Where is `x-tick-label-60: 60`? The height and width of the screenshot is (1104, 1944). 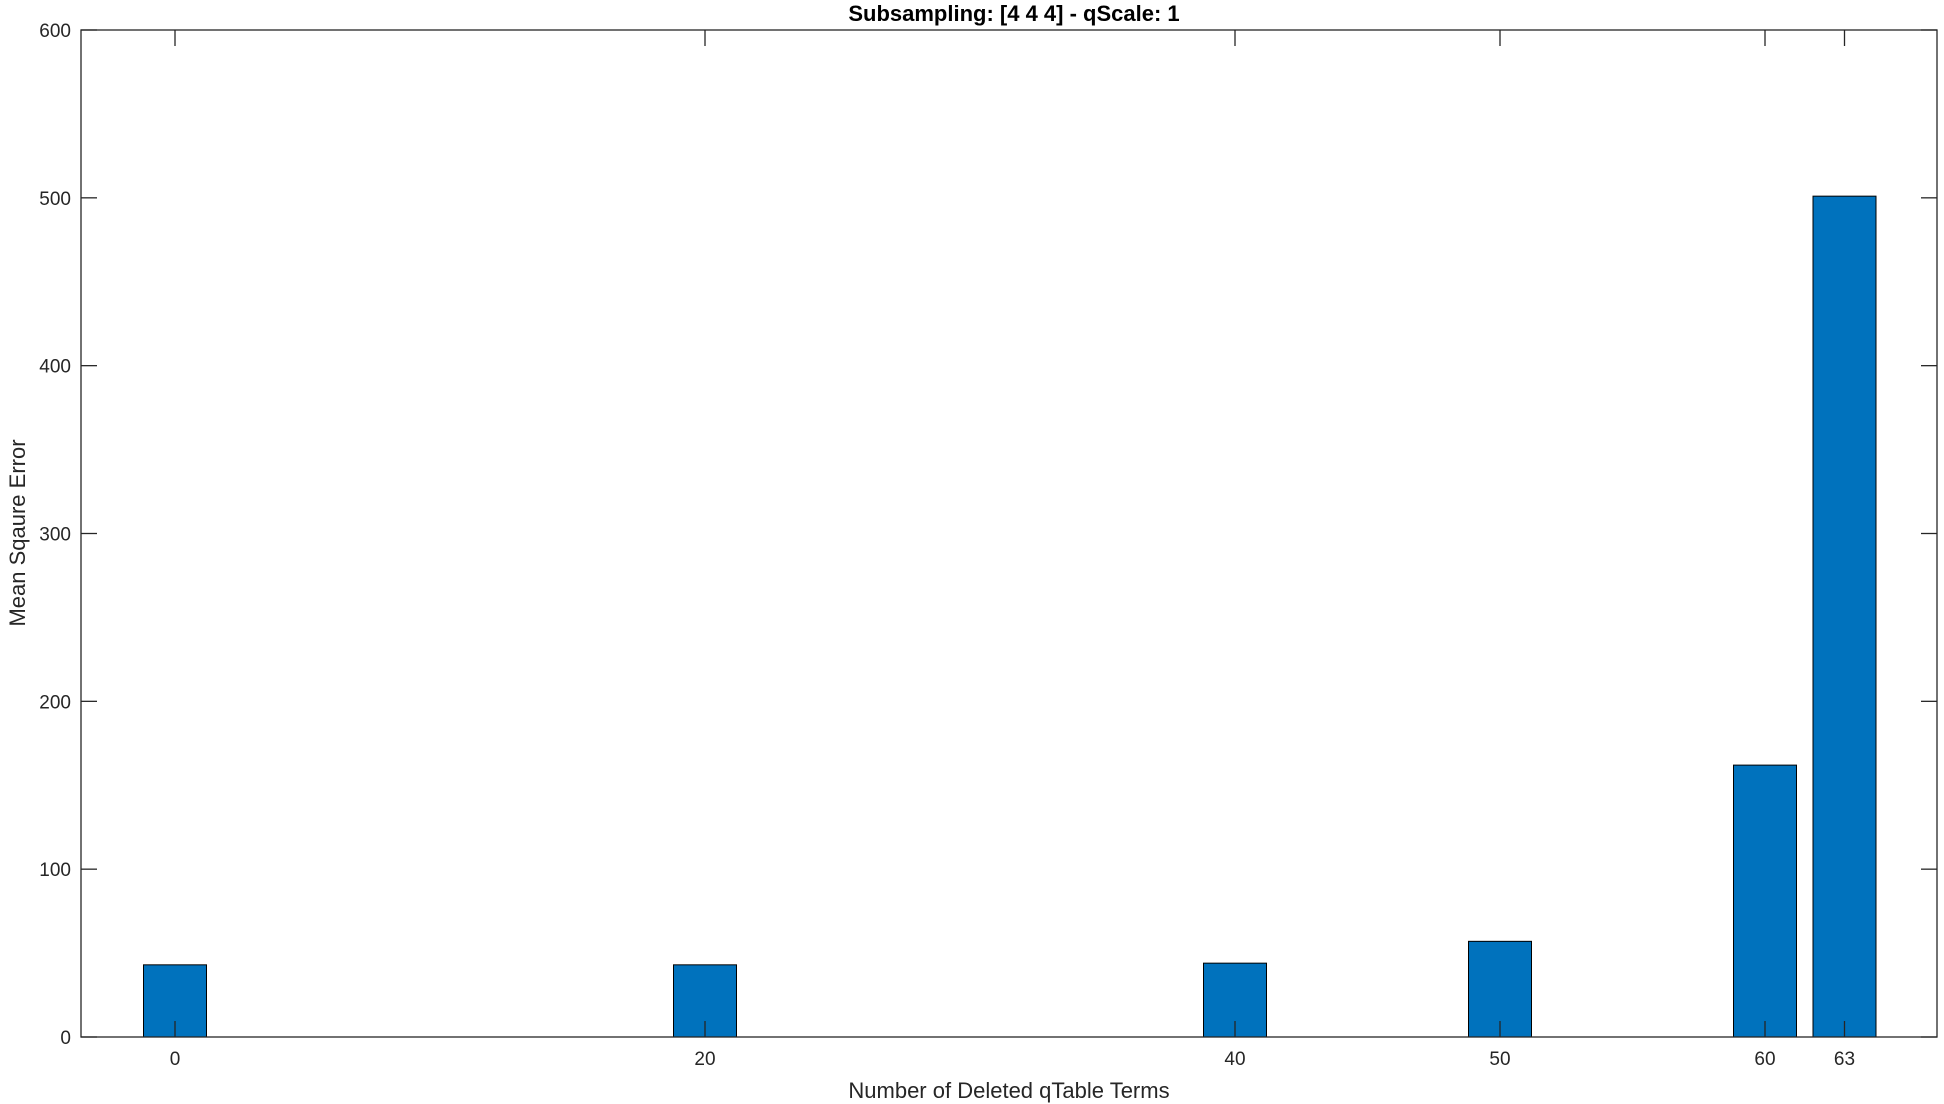 x-tick-label-60: 60 is located at coordinates (1764, 1059).